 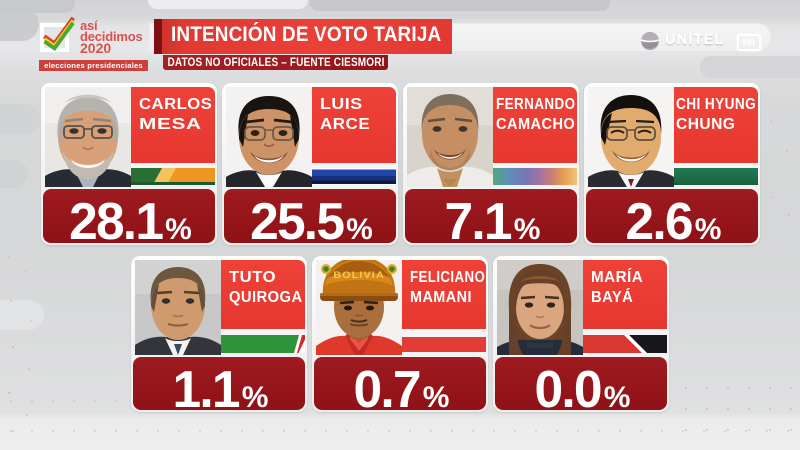 What do you see at coordinates (359, 276) in the screenshot?
I see `svg-text: BOLIVIA` at bounding box center [359, 276].